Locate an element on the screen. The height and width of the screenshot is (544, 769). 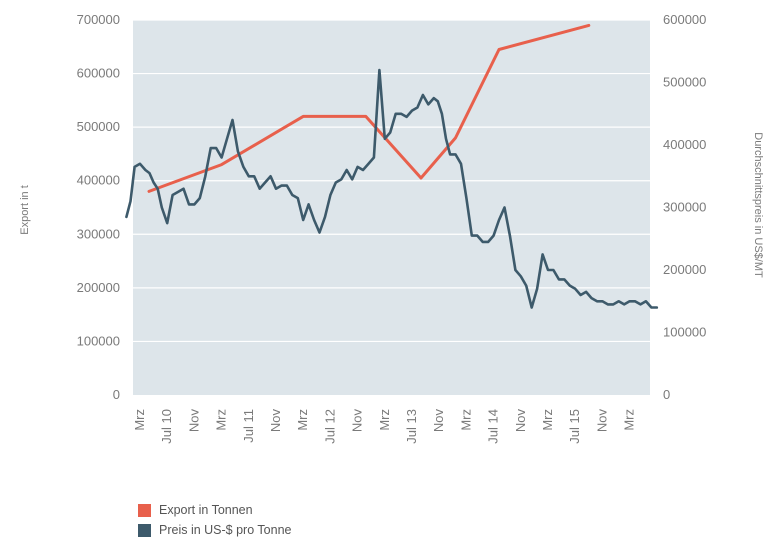
left-tick-label: 100000 is located at coordinates (98, 340).